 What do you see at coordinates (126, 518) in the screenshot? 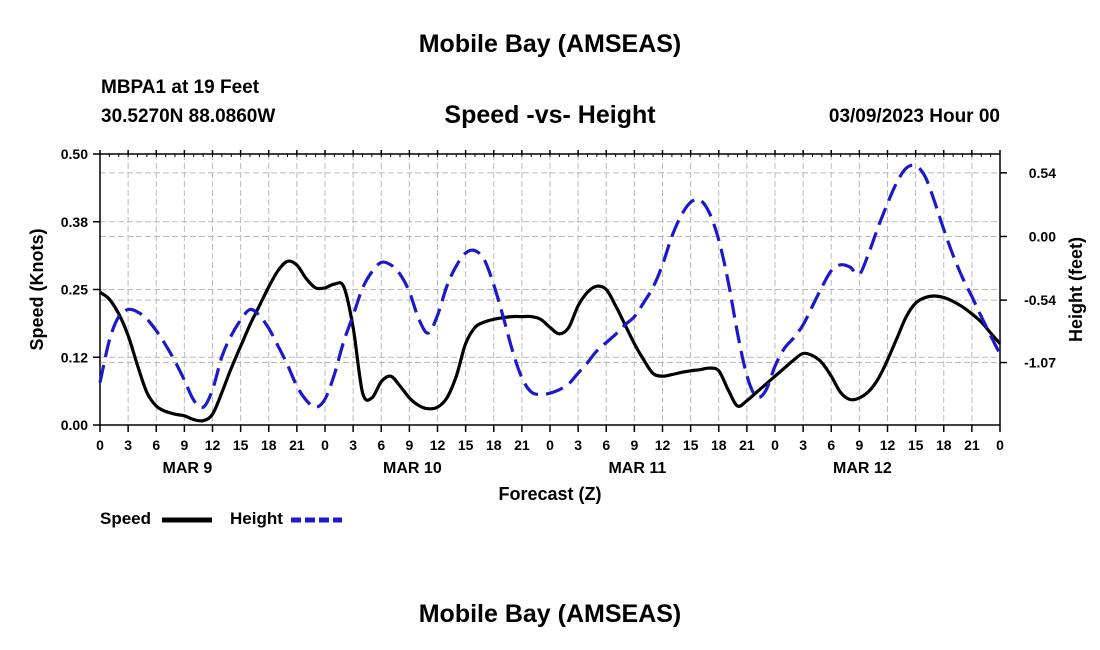
I see `legend-speed-label: Speed` at bounding box center [126, 518].